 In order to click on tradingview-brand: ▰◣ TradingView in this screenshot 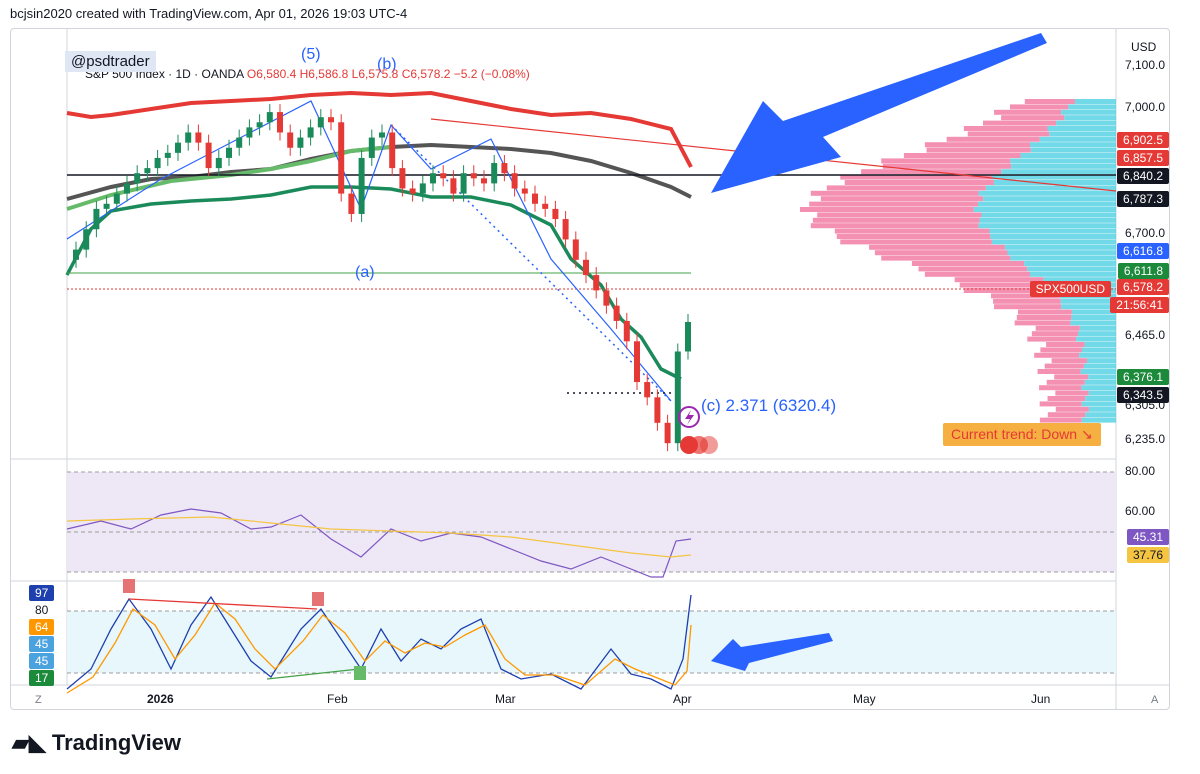, I will do `click(96, 743)`.